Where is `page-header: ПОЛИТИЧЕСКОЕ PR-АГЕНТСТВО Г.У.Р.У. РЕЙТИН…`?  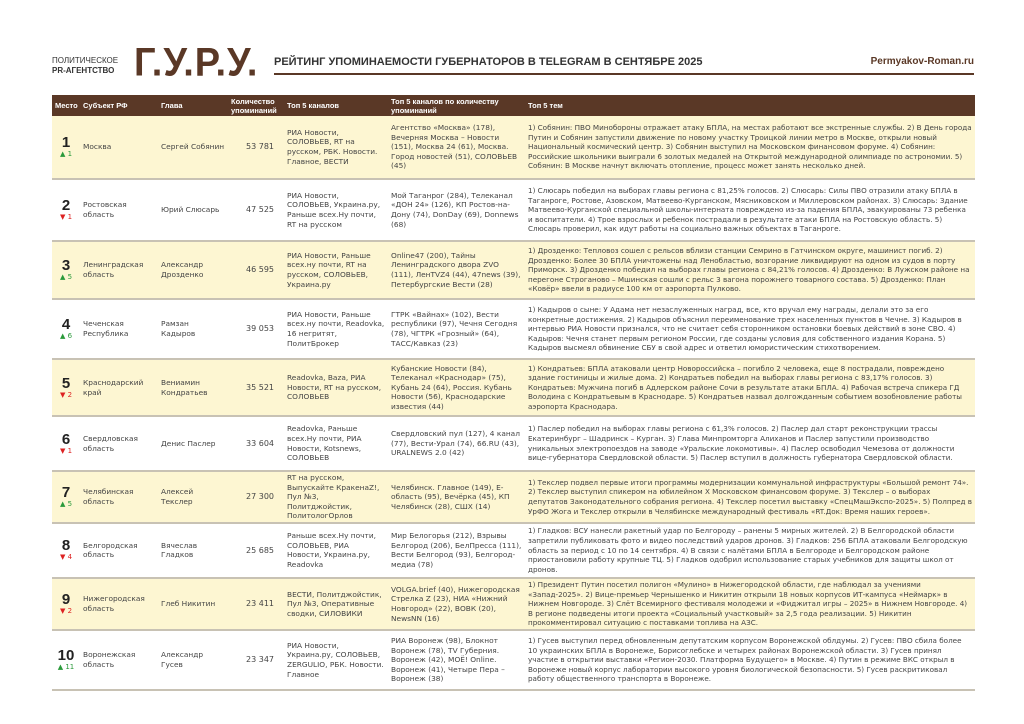 page-header: ПОЛИТИЧЕСКОЕ PR-АГЕНТСТВО Г.У.Р.У. РЕЙТИН… is located at coordinates (513, 63).